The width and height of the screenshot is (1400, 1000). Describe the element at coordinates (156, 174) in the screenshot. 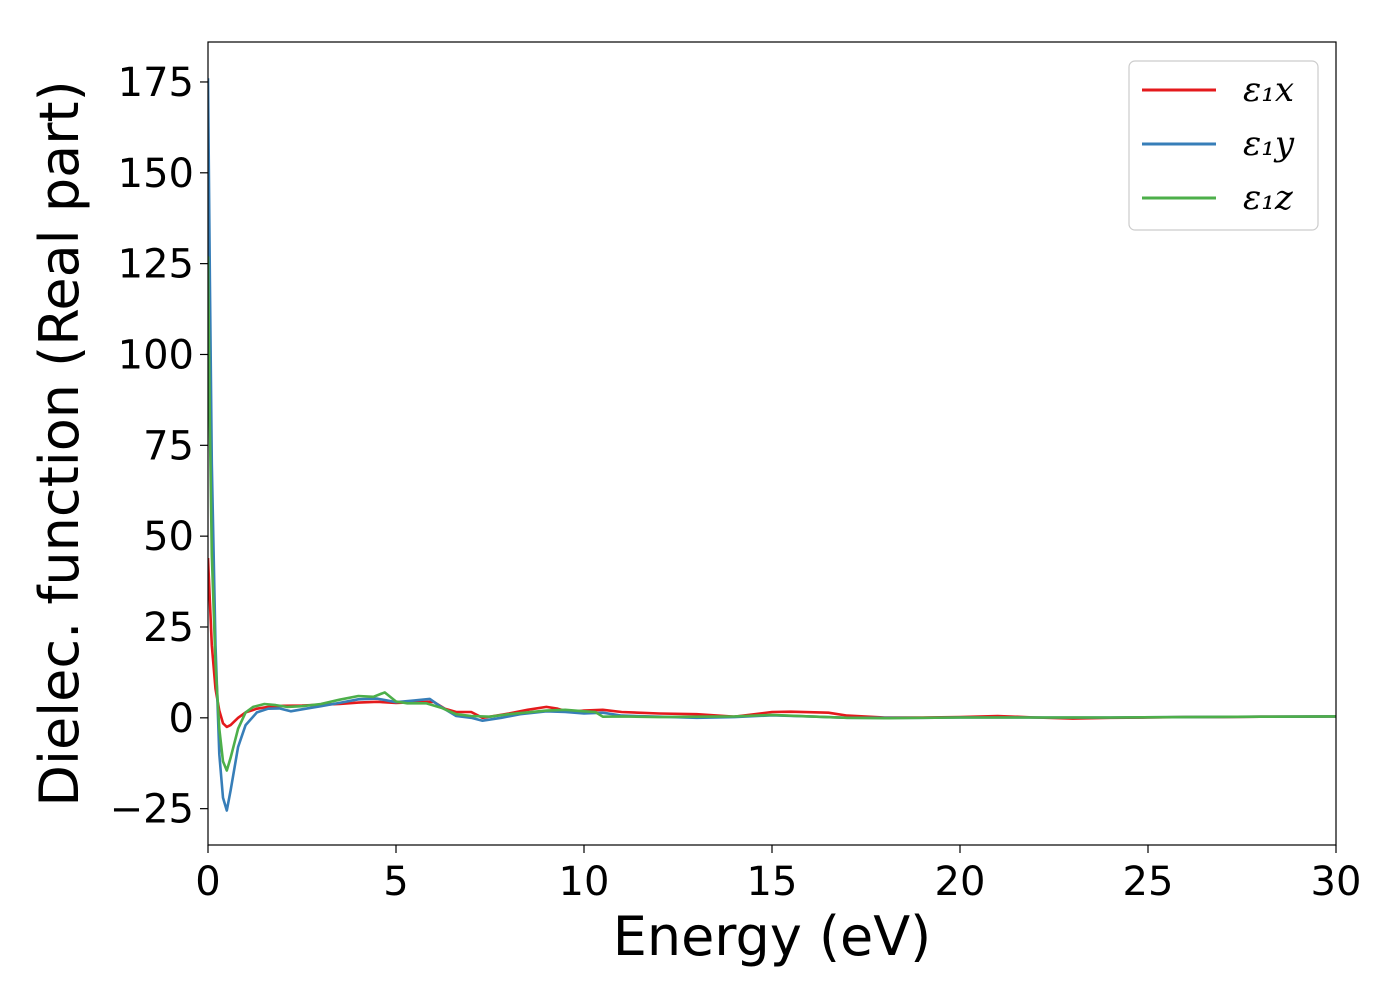

I see `y-tick-label: 150` at that location.